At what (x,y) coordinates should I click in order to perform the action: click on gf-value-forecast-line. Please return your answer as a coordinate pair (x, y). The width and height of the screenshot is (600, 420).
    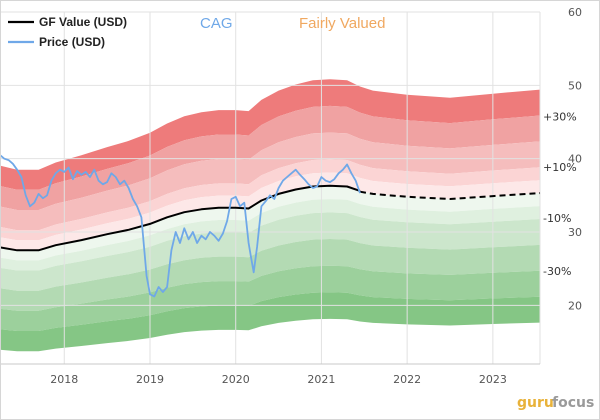
    Looking at the image, I should click on (450, 195).